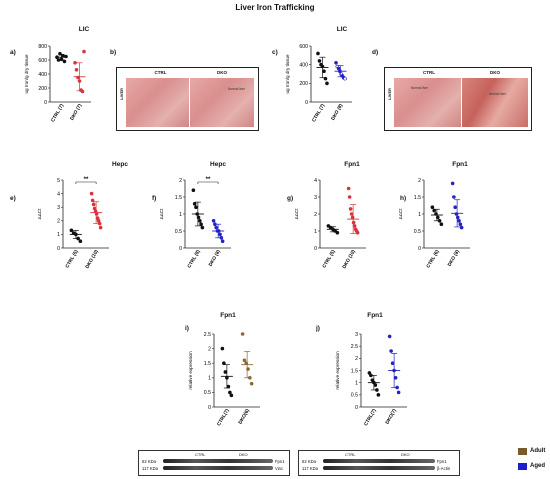 This screenshot has height=479, width=550. I want to click on panel-d-letter: d), so click(375, 52).